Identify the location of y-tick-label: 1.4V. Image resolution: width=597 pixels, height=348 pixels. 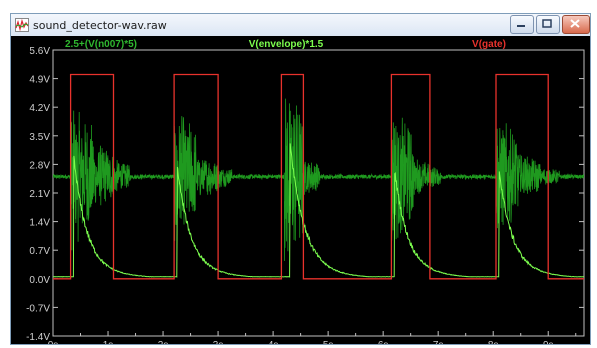
(39, 223).